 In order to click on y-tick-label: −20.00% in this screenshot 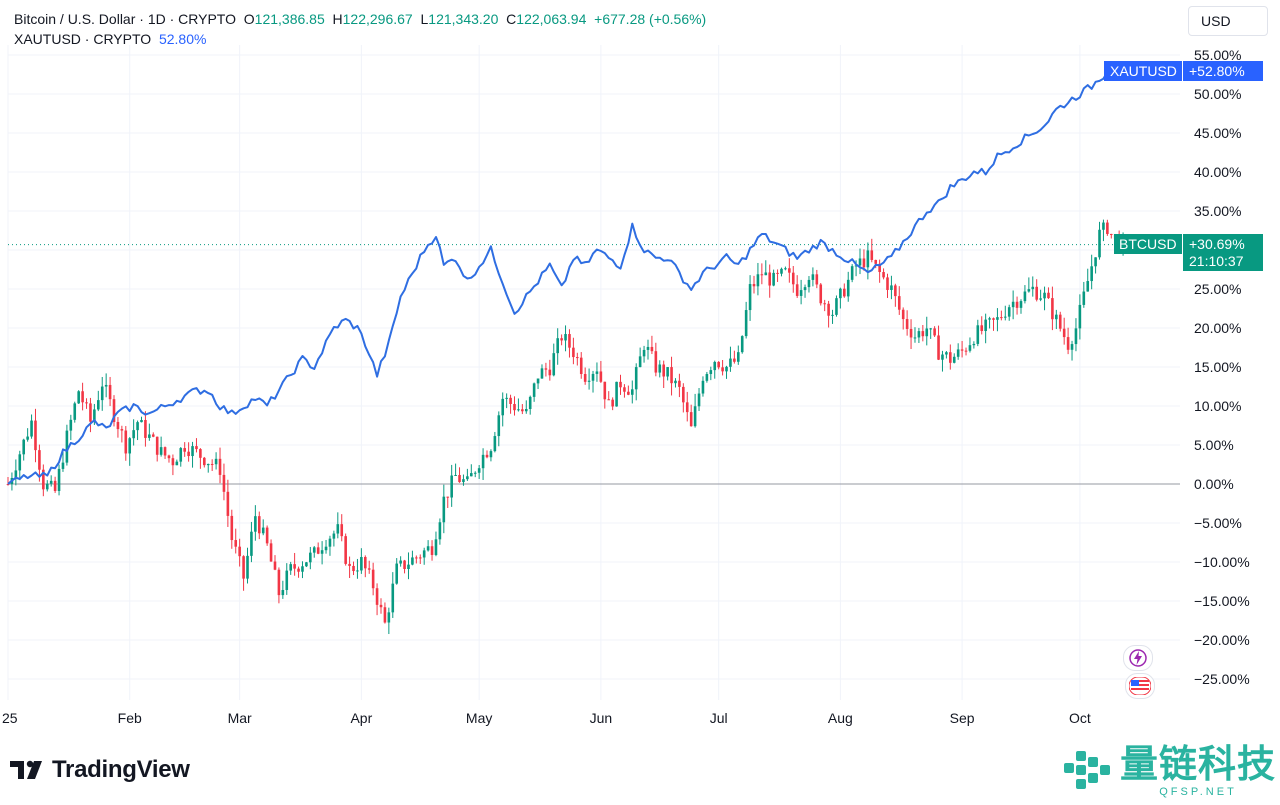, I will do `click(1222, 640)`.